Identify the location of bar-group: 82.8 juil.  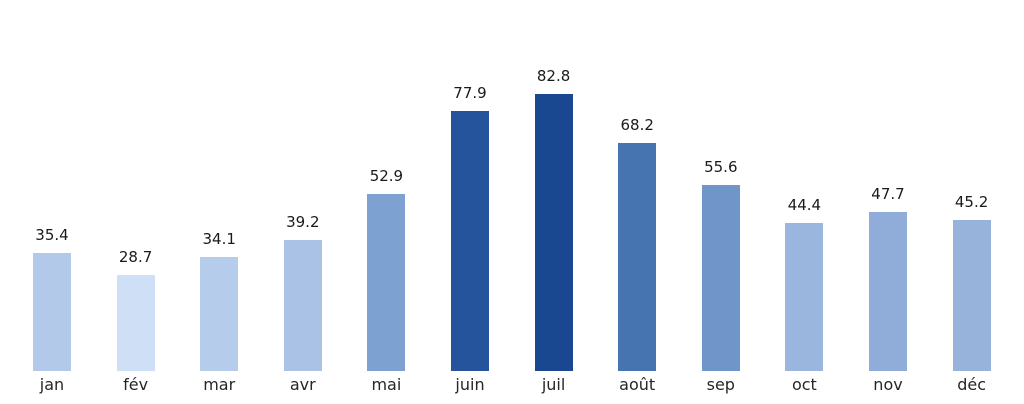
(554, 202).